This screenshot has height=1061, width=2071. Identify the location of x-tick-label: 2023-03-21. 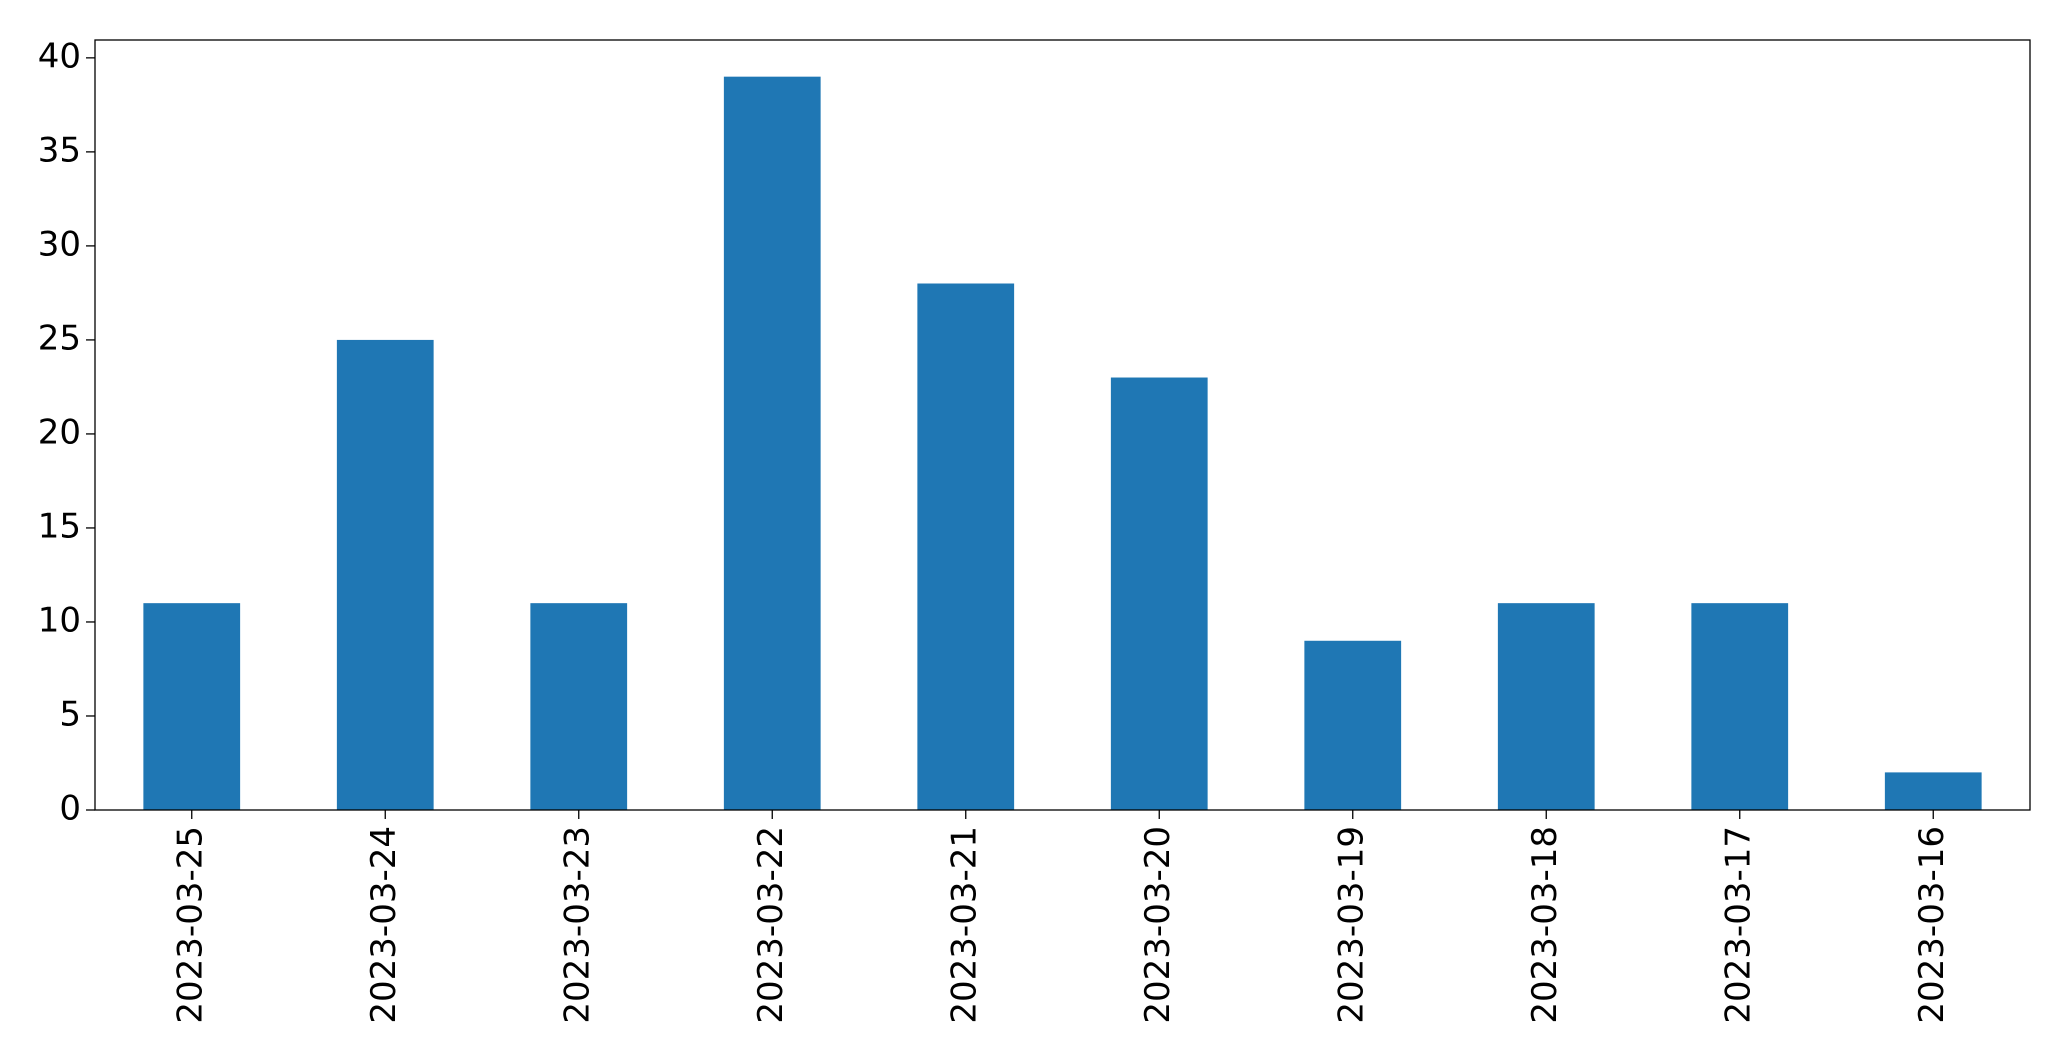
(964, 925).